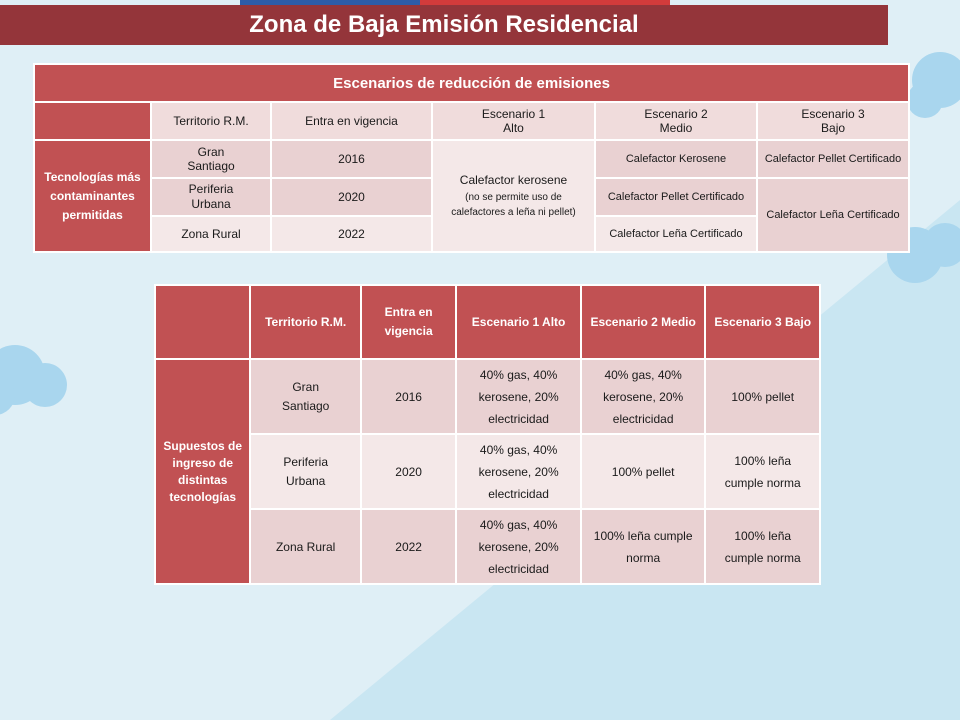  What do you see at coordinates (211, 166) in the screenshot?
I see `cell-line: Santiago` at bounding box center [211, 166].